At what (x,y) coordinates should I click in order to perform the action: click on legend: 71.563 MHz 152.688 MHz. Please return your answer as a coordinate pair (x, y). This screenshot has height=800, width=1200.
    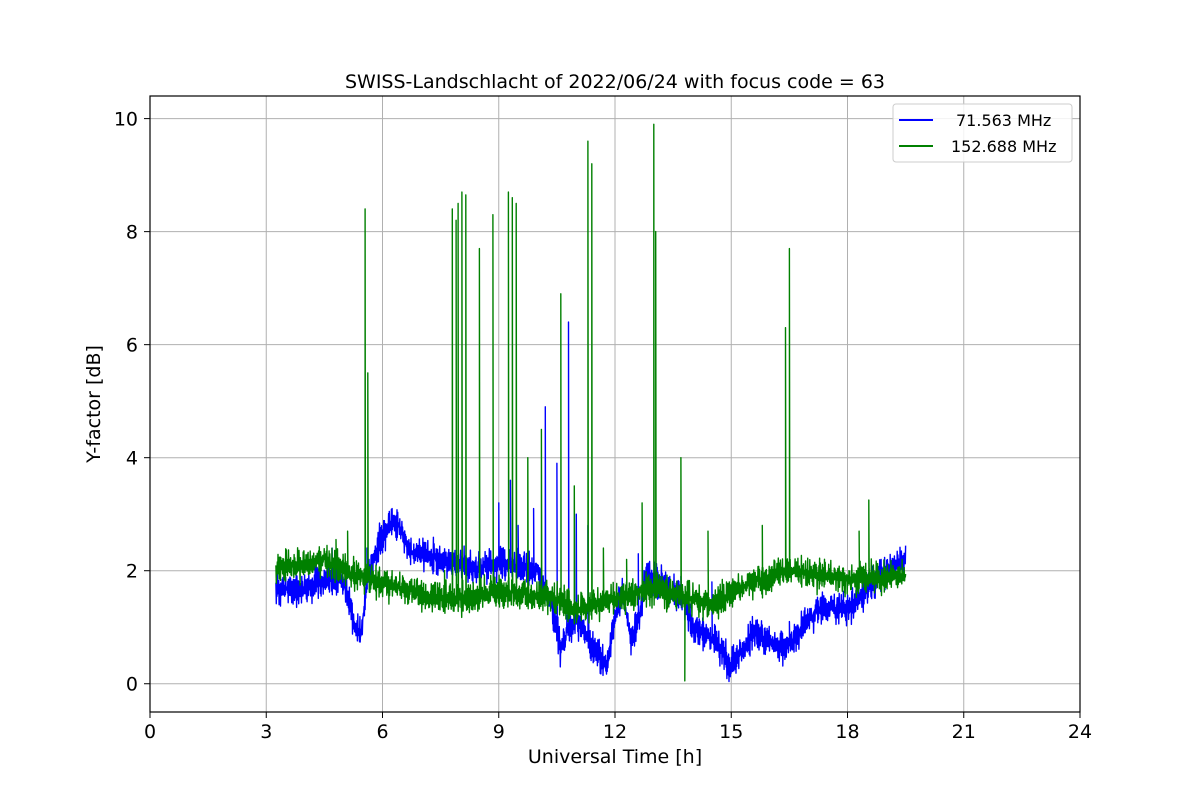
    Looking at the image, I should click on (982, 133).